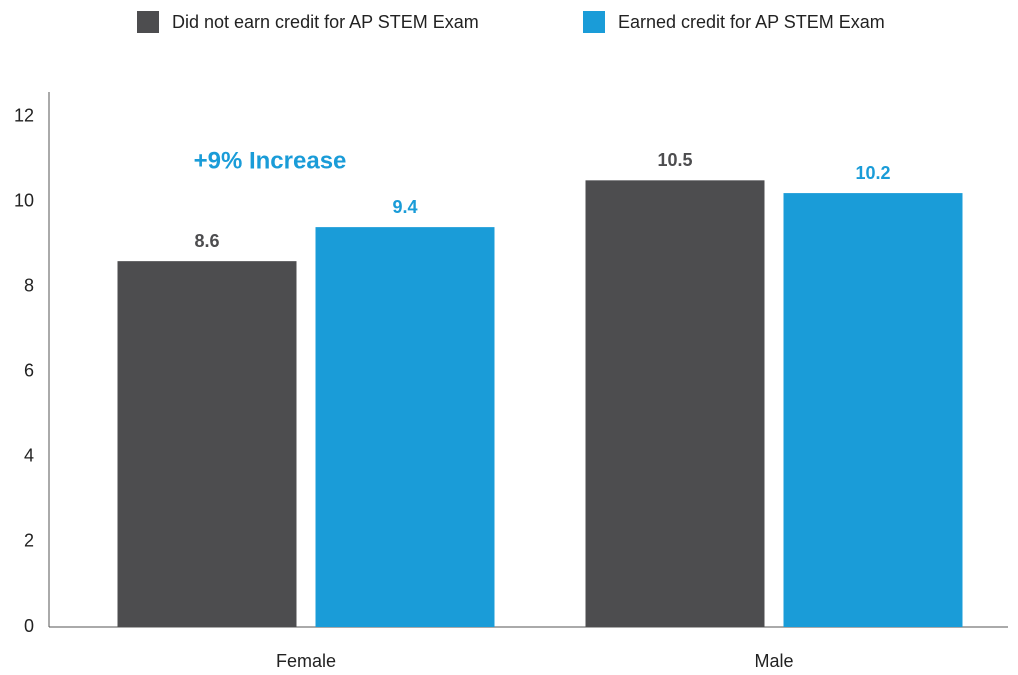 The image size is (1018, 675). What do you see at coordinates (751, 22) in the screenshot?
I see `legend-label: Earned credit for AP STEM Exam` at bounding box center [751, 22].